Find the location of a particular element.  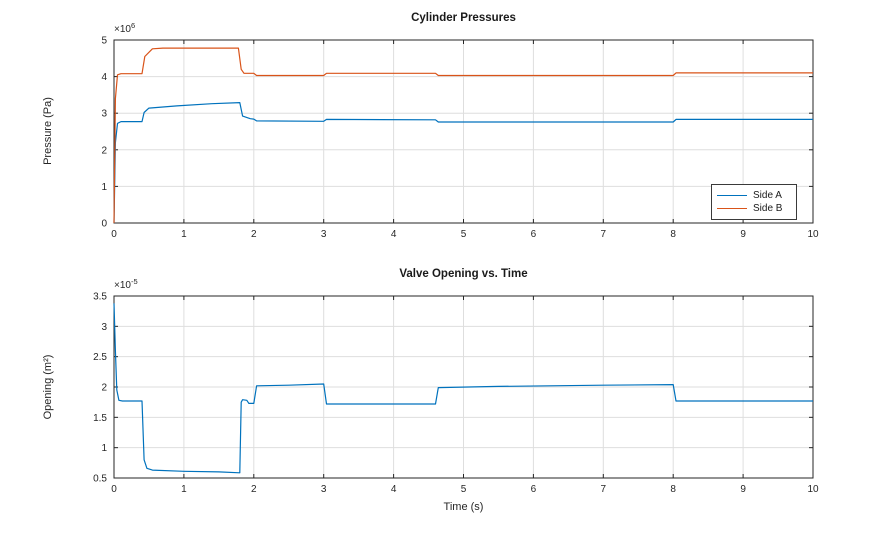

side-b-line-swatch is located at coordinates (732, 208).